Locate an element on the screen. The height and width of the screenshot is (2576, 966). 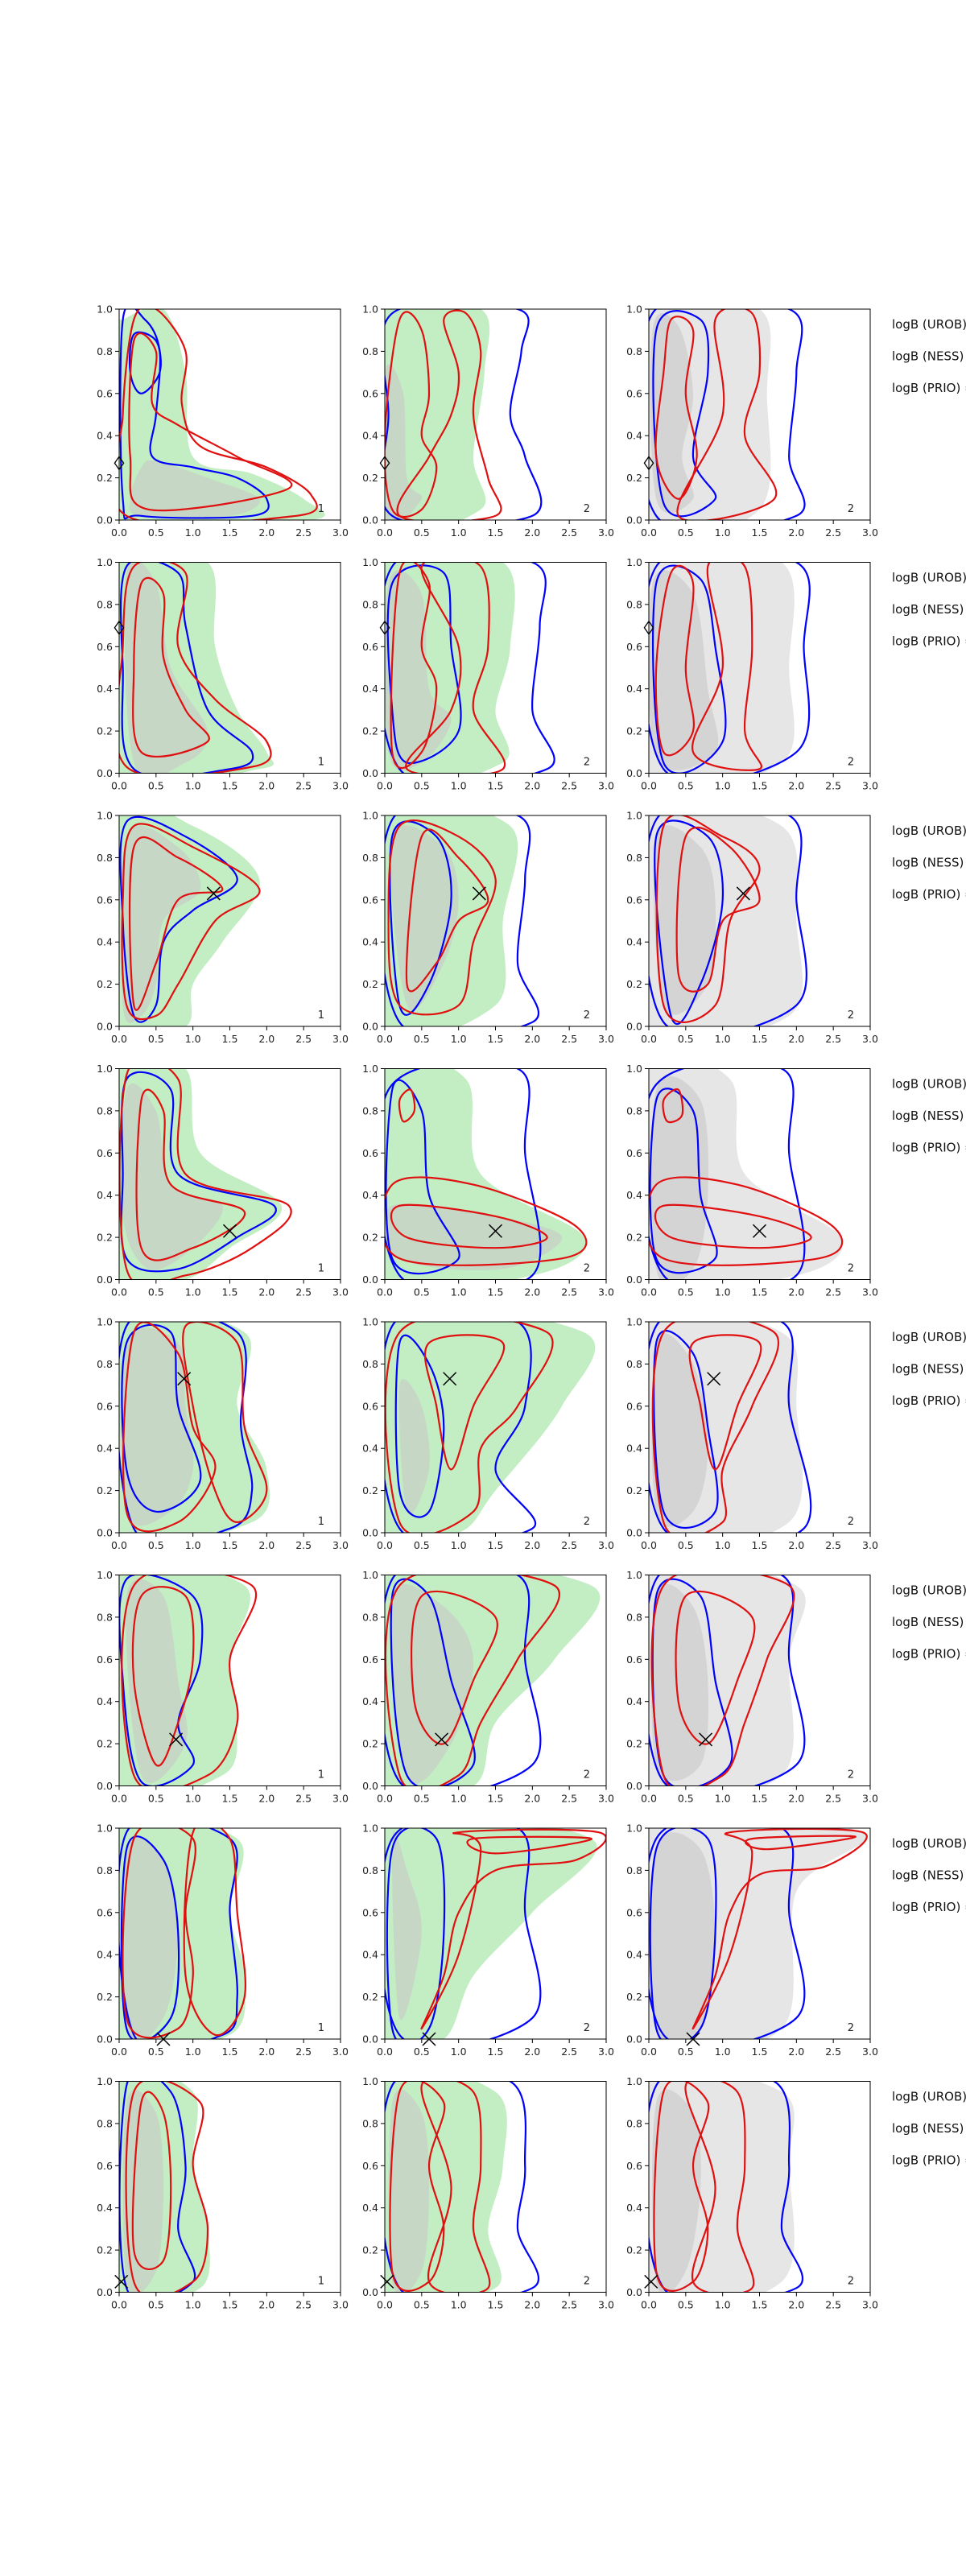
logb-label: logB (UROB) = is located at coordinates (929, 1337).